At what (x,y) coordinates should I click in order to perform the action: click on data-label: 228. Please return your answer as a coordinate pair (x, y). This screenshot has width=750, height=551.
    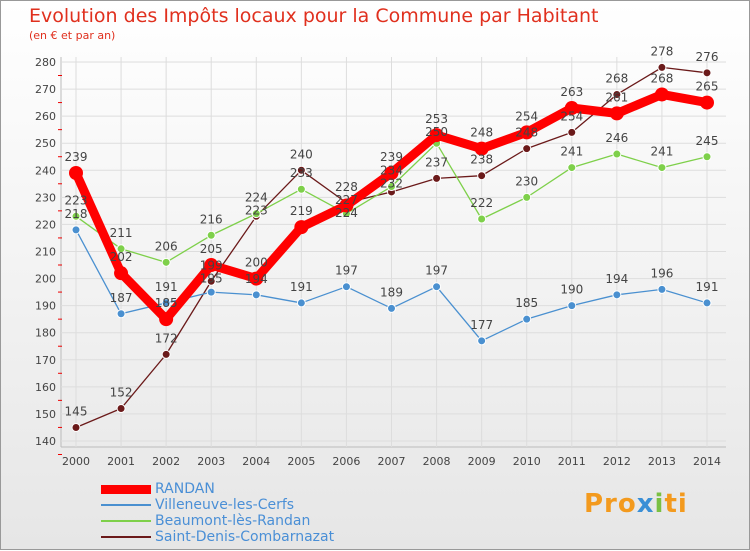
    Looking at the image, I should click on (346, 187).